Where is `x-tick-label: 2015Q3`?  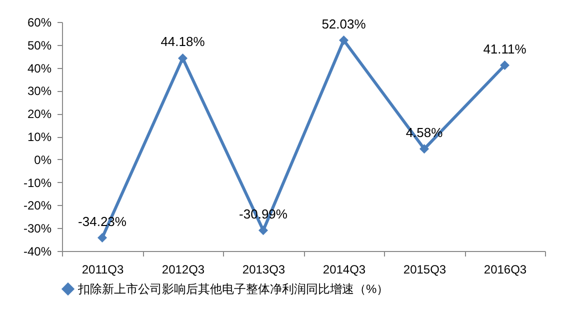
x-tick-label: 2015Q3 is located at coordinates (424, 269).